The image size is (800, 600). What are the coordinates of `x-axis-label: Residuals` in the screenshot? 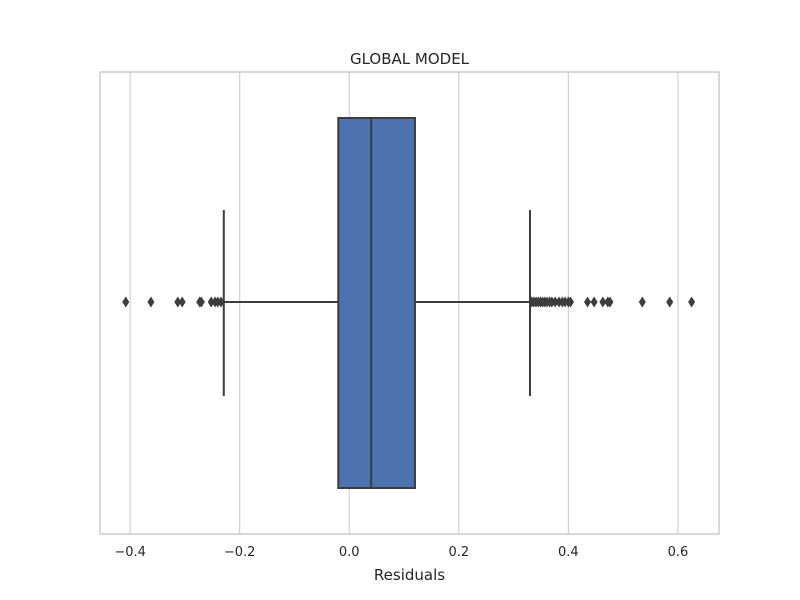 It's located at (409, 575).